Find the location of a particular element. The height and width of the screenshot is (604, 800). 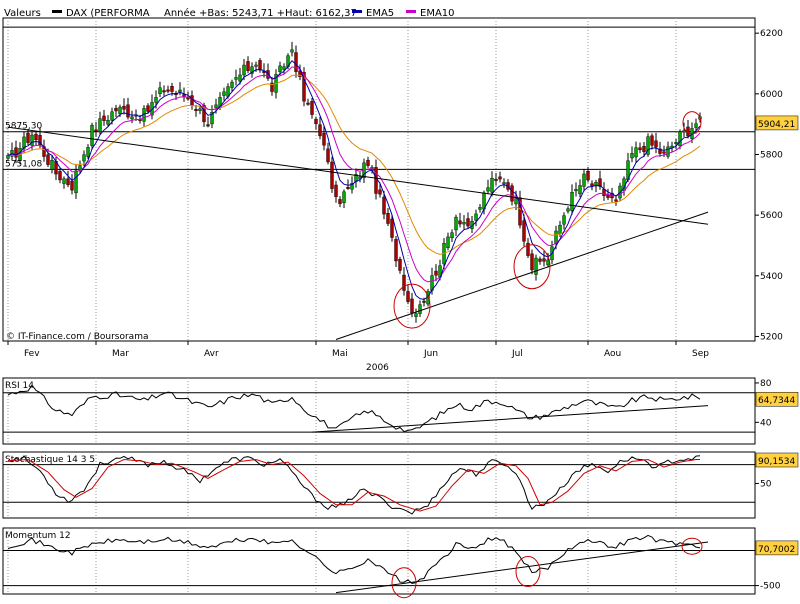

stochastic-signal-line is located at coordinates (353, 485).